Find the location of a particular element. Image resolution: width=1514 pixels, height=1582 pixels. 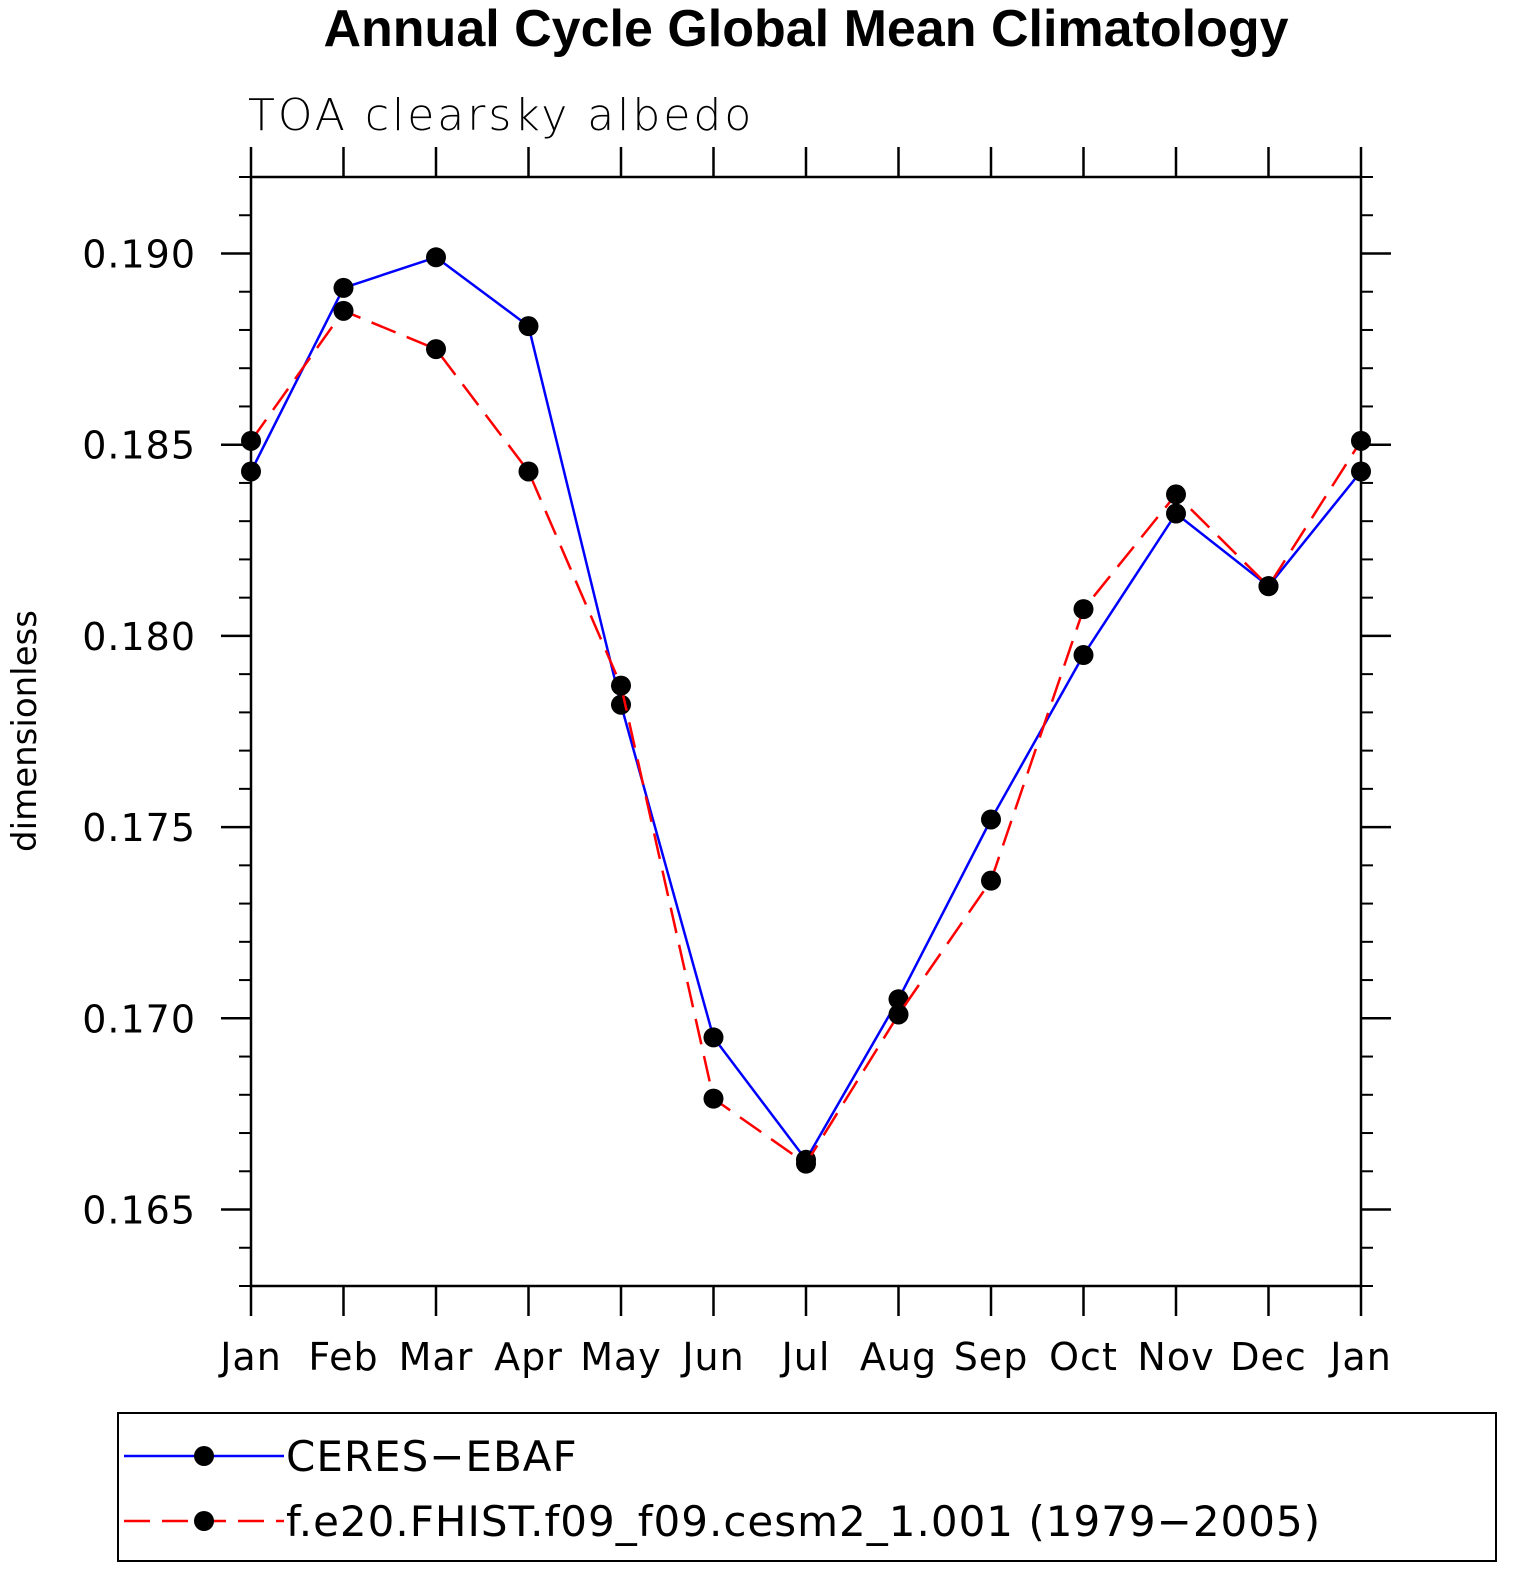

x-tick-label: Mar is located at coordinates (436, 1357).